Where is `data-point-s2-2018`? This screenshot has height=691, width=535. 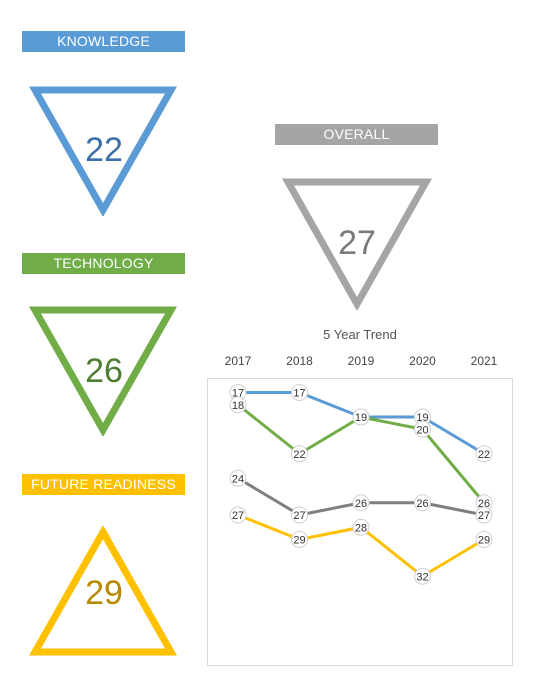
data-point-s2-2018 is located at coordinates (299, 515).